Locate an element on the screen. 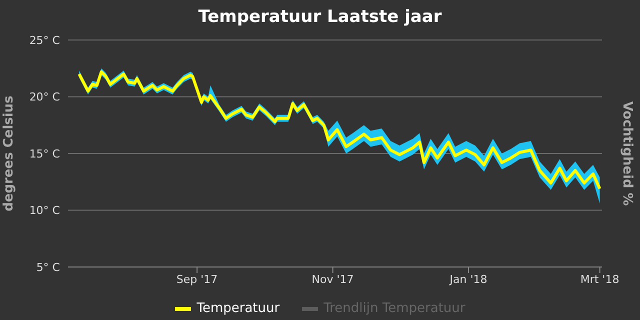 The image size is (640, 320). y-tick-label: 25° C is located at coordinates (44, 40).